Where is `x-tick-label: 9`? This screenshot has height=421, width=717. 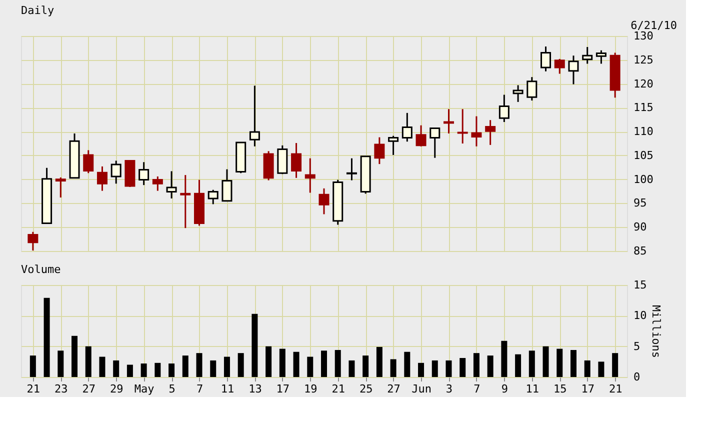 x-tick-label: 9 is located at coordinates (504, 389).